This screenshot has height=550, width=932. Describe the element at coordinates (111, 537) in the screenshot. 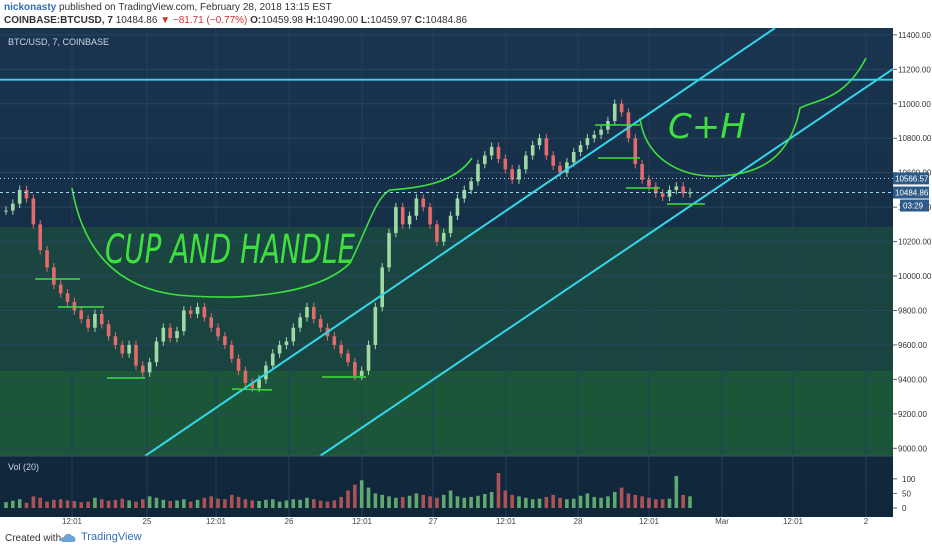

I see `tradingview-label: TradingView` at that location.